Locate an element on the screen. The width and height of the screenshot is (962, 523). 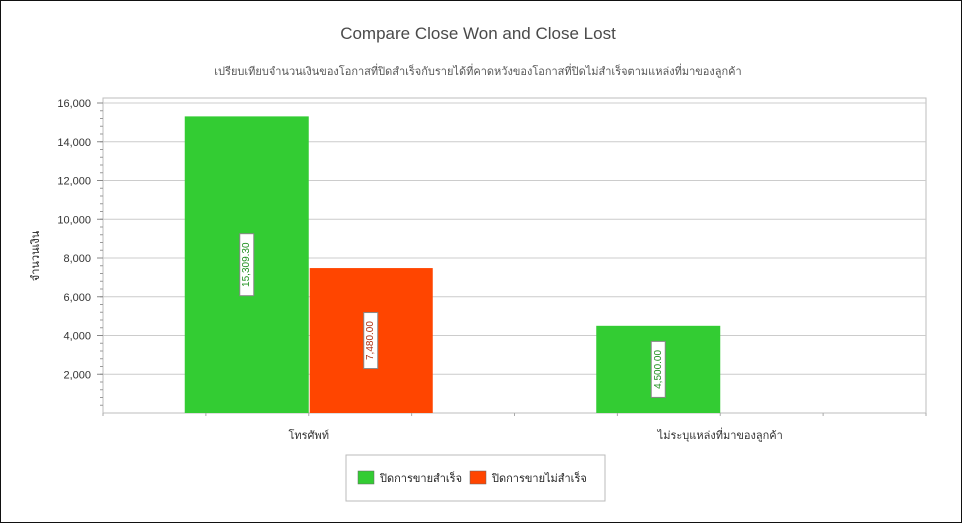
x-tick-label: โทรศัพท์ is located at coordinates (308, 435).